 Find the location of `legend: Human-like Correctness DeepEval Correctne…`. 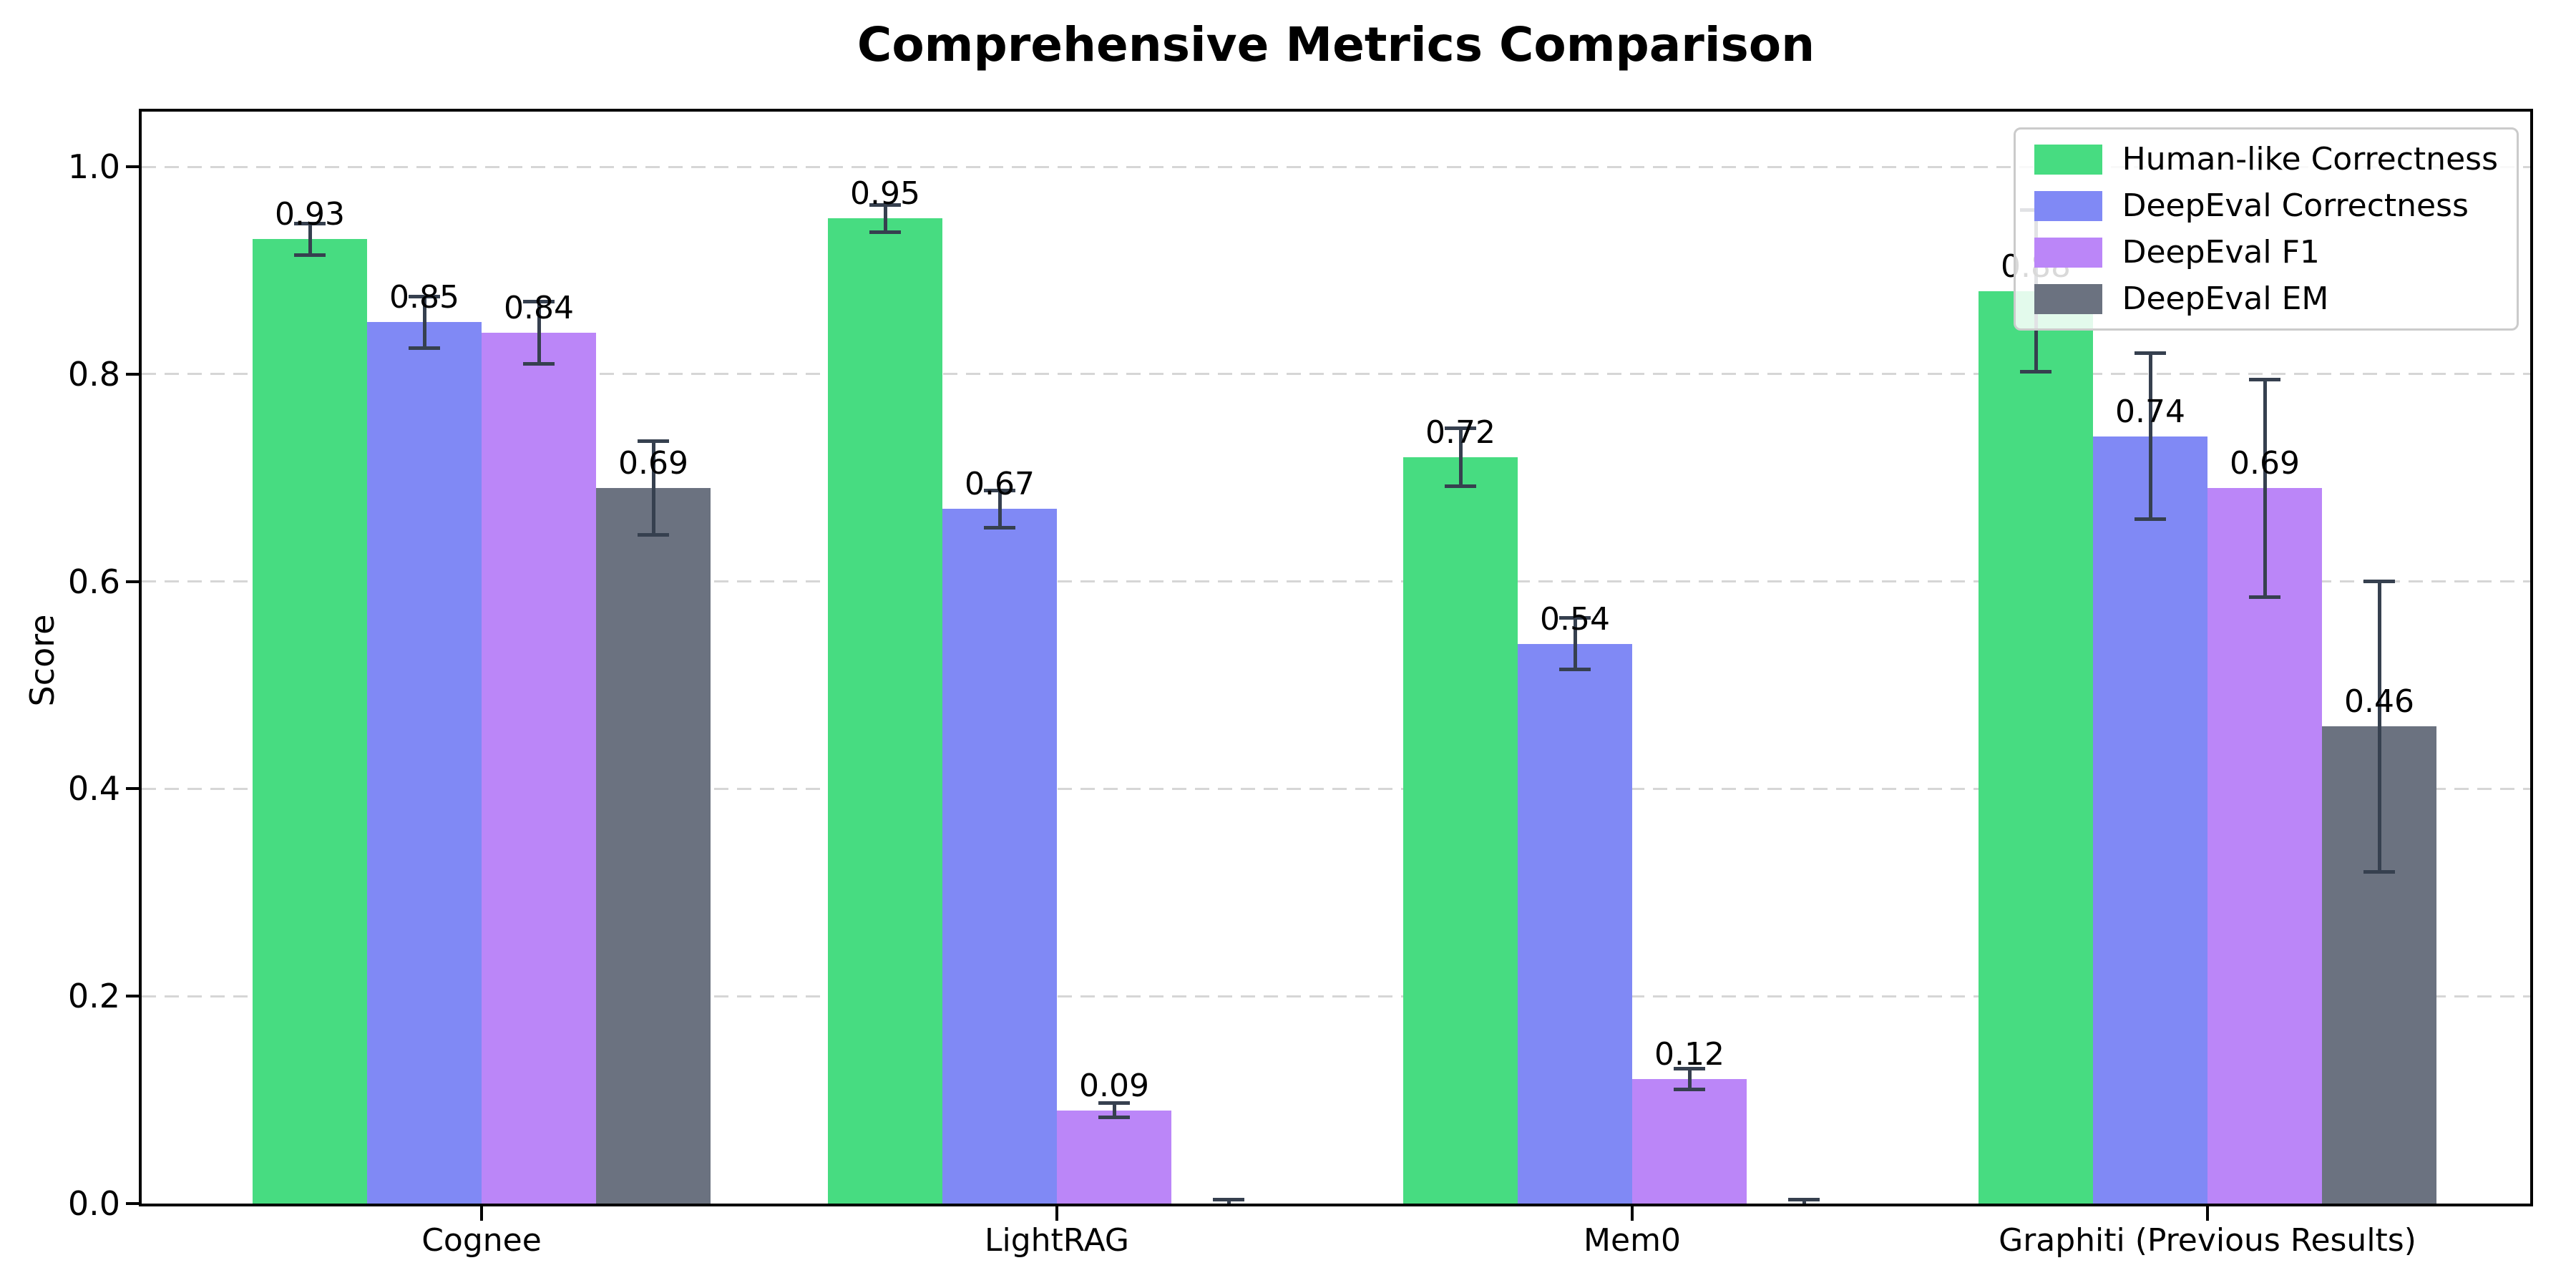

legend: Human-like Correctness DeepEval Correctne… is located at coordinates (2266, 229).